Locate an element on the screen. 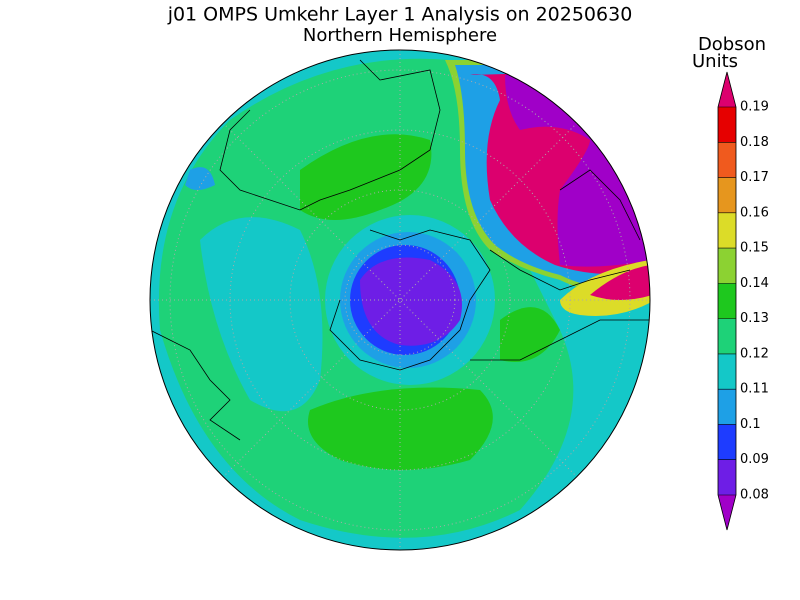 This screenshot has width=800, height=600. colorbar-tick-label: 0.18 is located at coordinates (754, 142).